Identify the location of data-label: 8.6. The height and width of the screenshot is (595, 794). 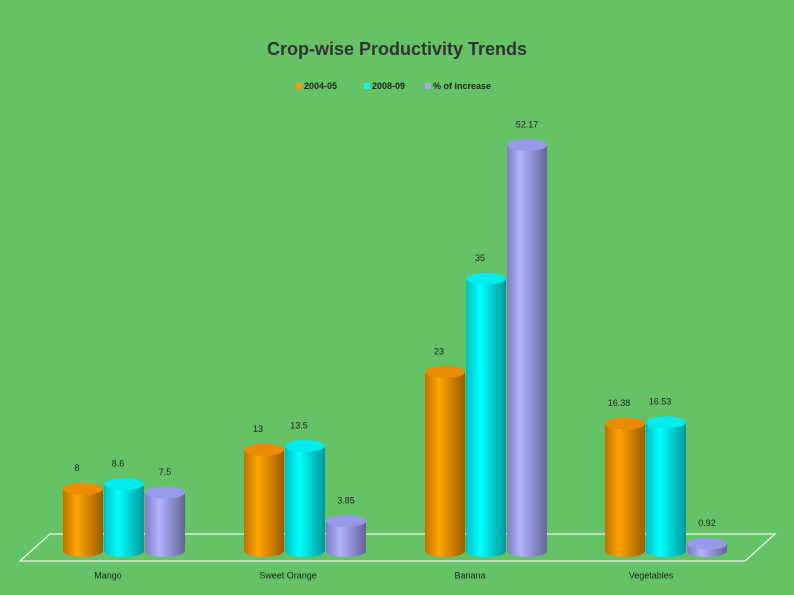
(118, 463).